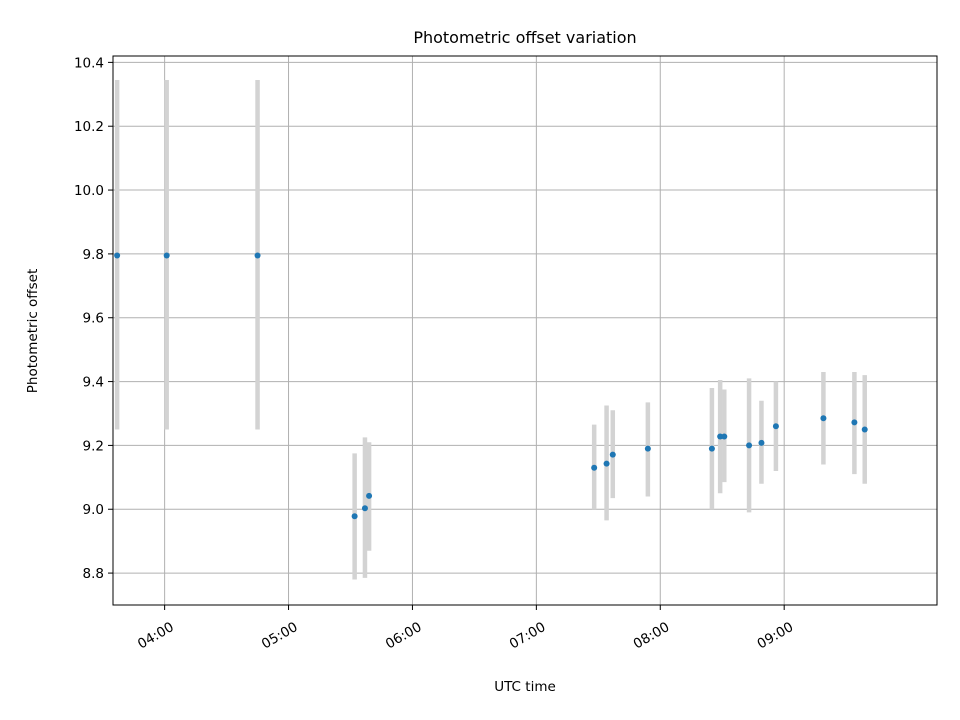 The height and width of the screenshot is (720, 960). I want to click on y-tick-label: 9.8, so click(93, 255).